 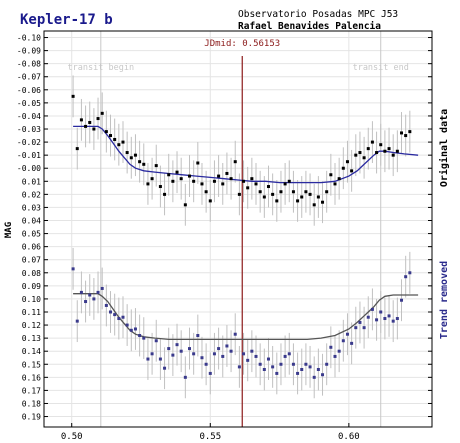 What do you see at coordinates (31, 351) in the screenshot?
I see `y-tick-label: 0.14` at bounding box center [31, 351].